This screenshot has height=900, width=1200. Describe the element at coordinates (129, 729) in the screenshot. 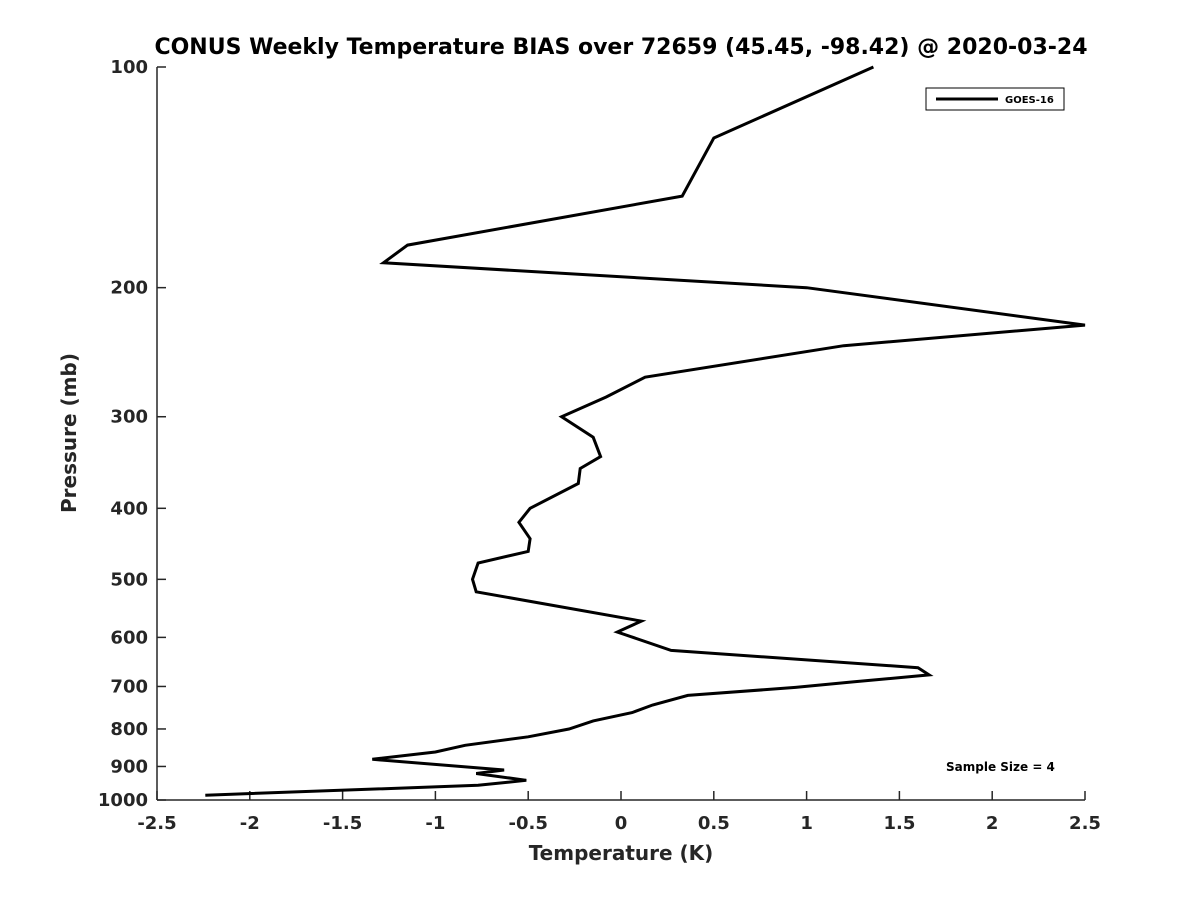

I see `y-tick-label: 800` at that location.